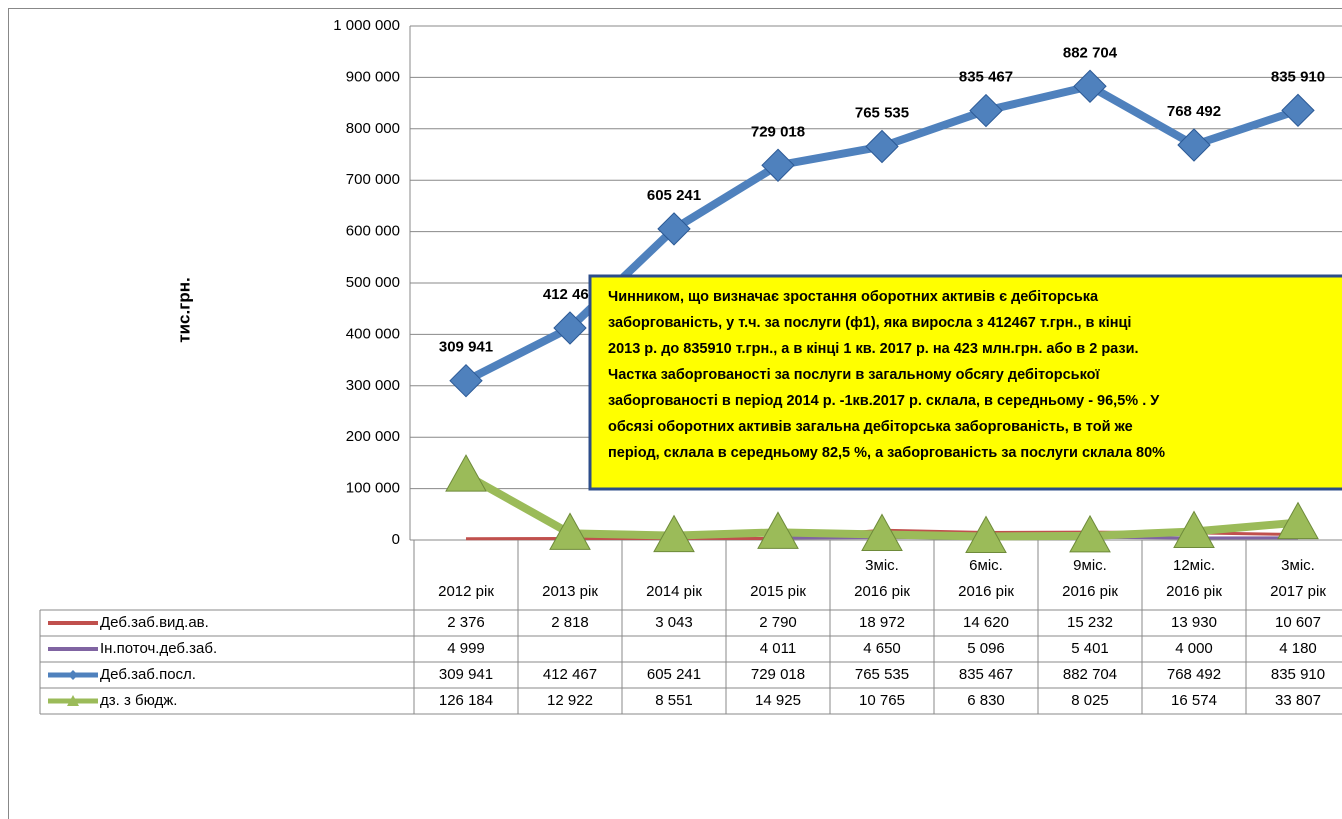 The width and height of the screenshot is (1342, 819). I want to click on table-cell: 835 910, so click(1298, 674).